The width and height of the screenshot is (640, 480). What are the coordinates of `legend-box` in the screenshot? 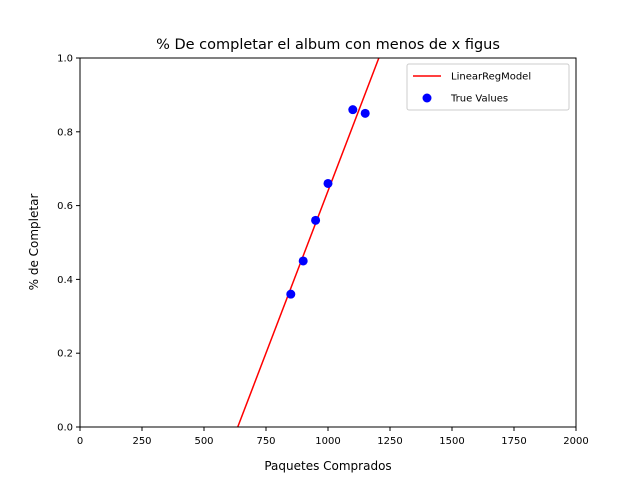 It's located at (488, 87).